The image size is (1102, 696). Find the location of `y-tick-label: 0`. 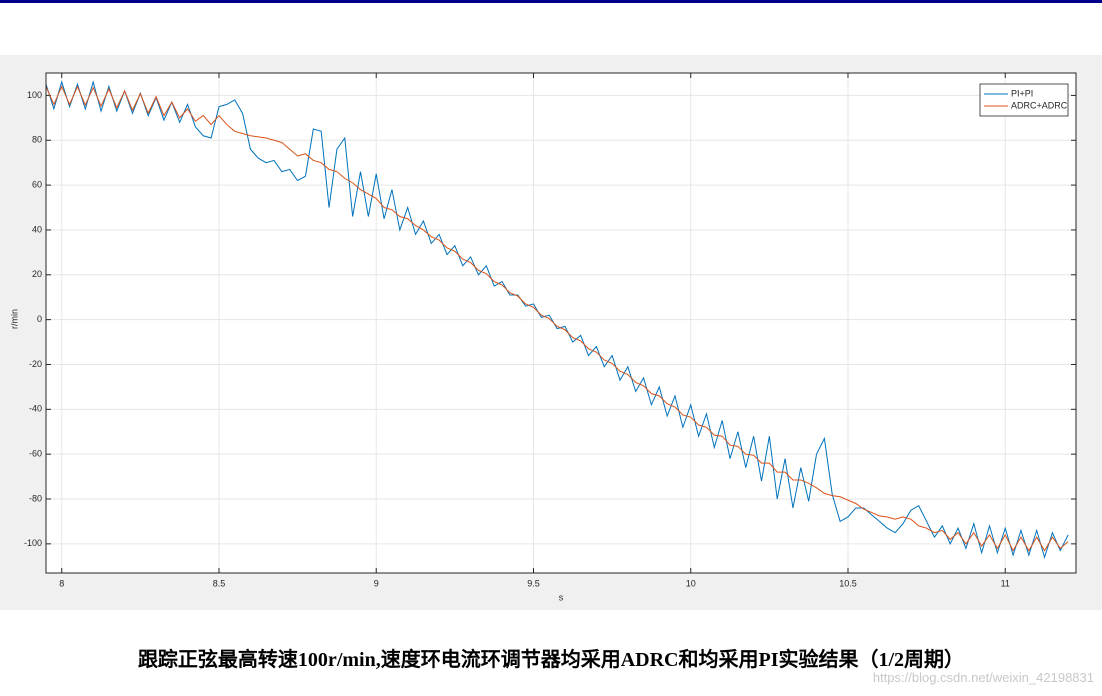

y-tick-label: 0 is located at coordinates (39, 319).